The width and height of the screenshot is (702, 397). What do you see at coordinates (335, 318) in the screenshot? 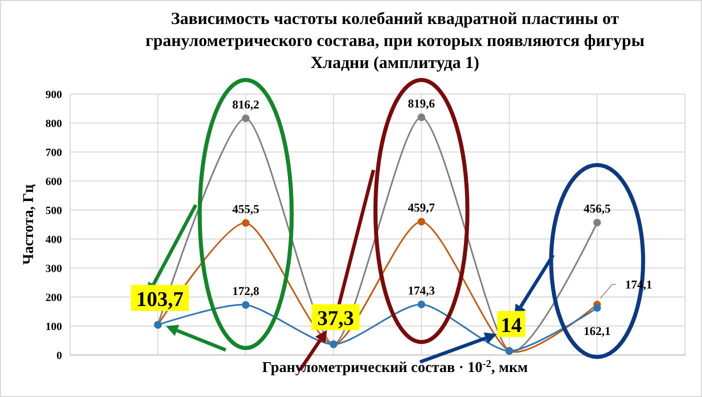
I see `data-label: 37,3` at bounding box center [335, 318].